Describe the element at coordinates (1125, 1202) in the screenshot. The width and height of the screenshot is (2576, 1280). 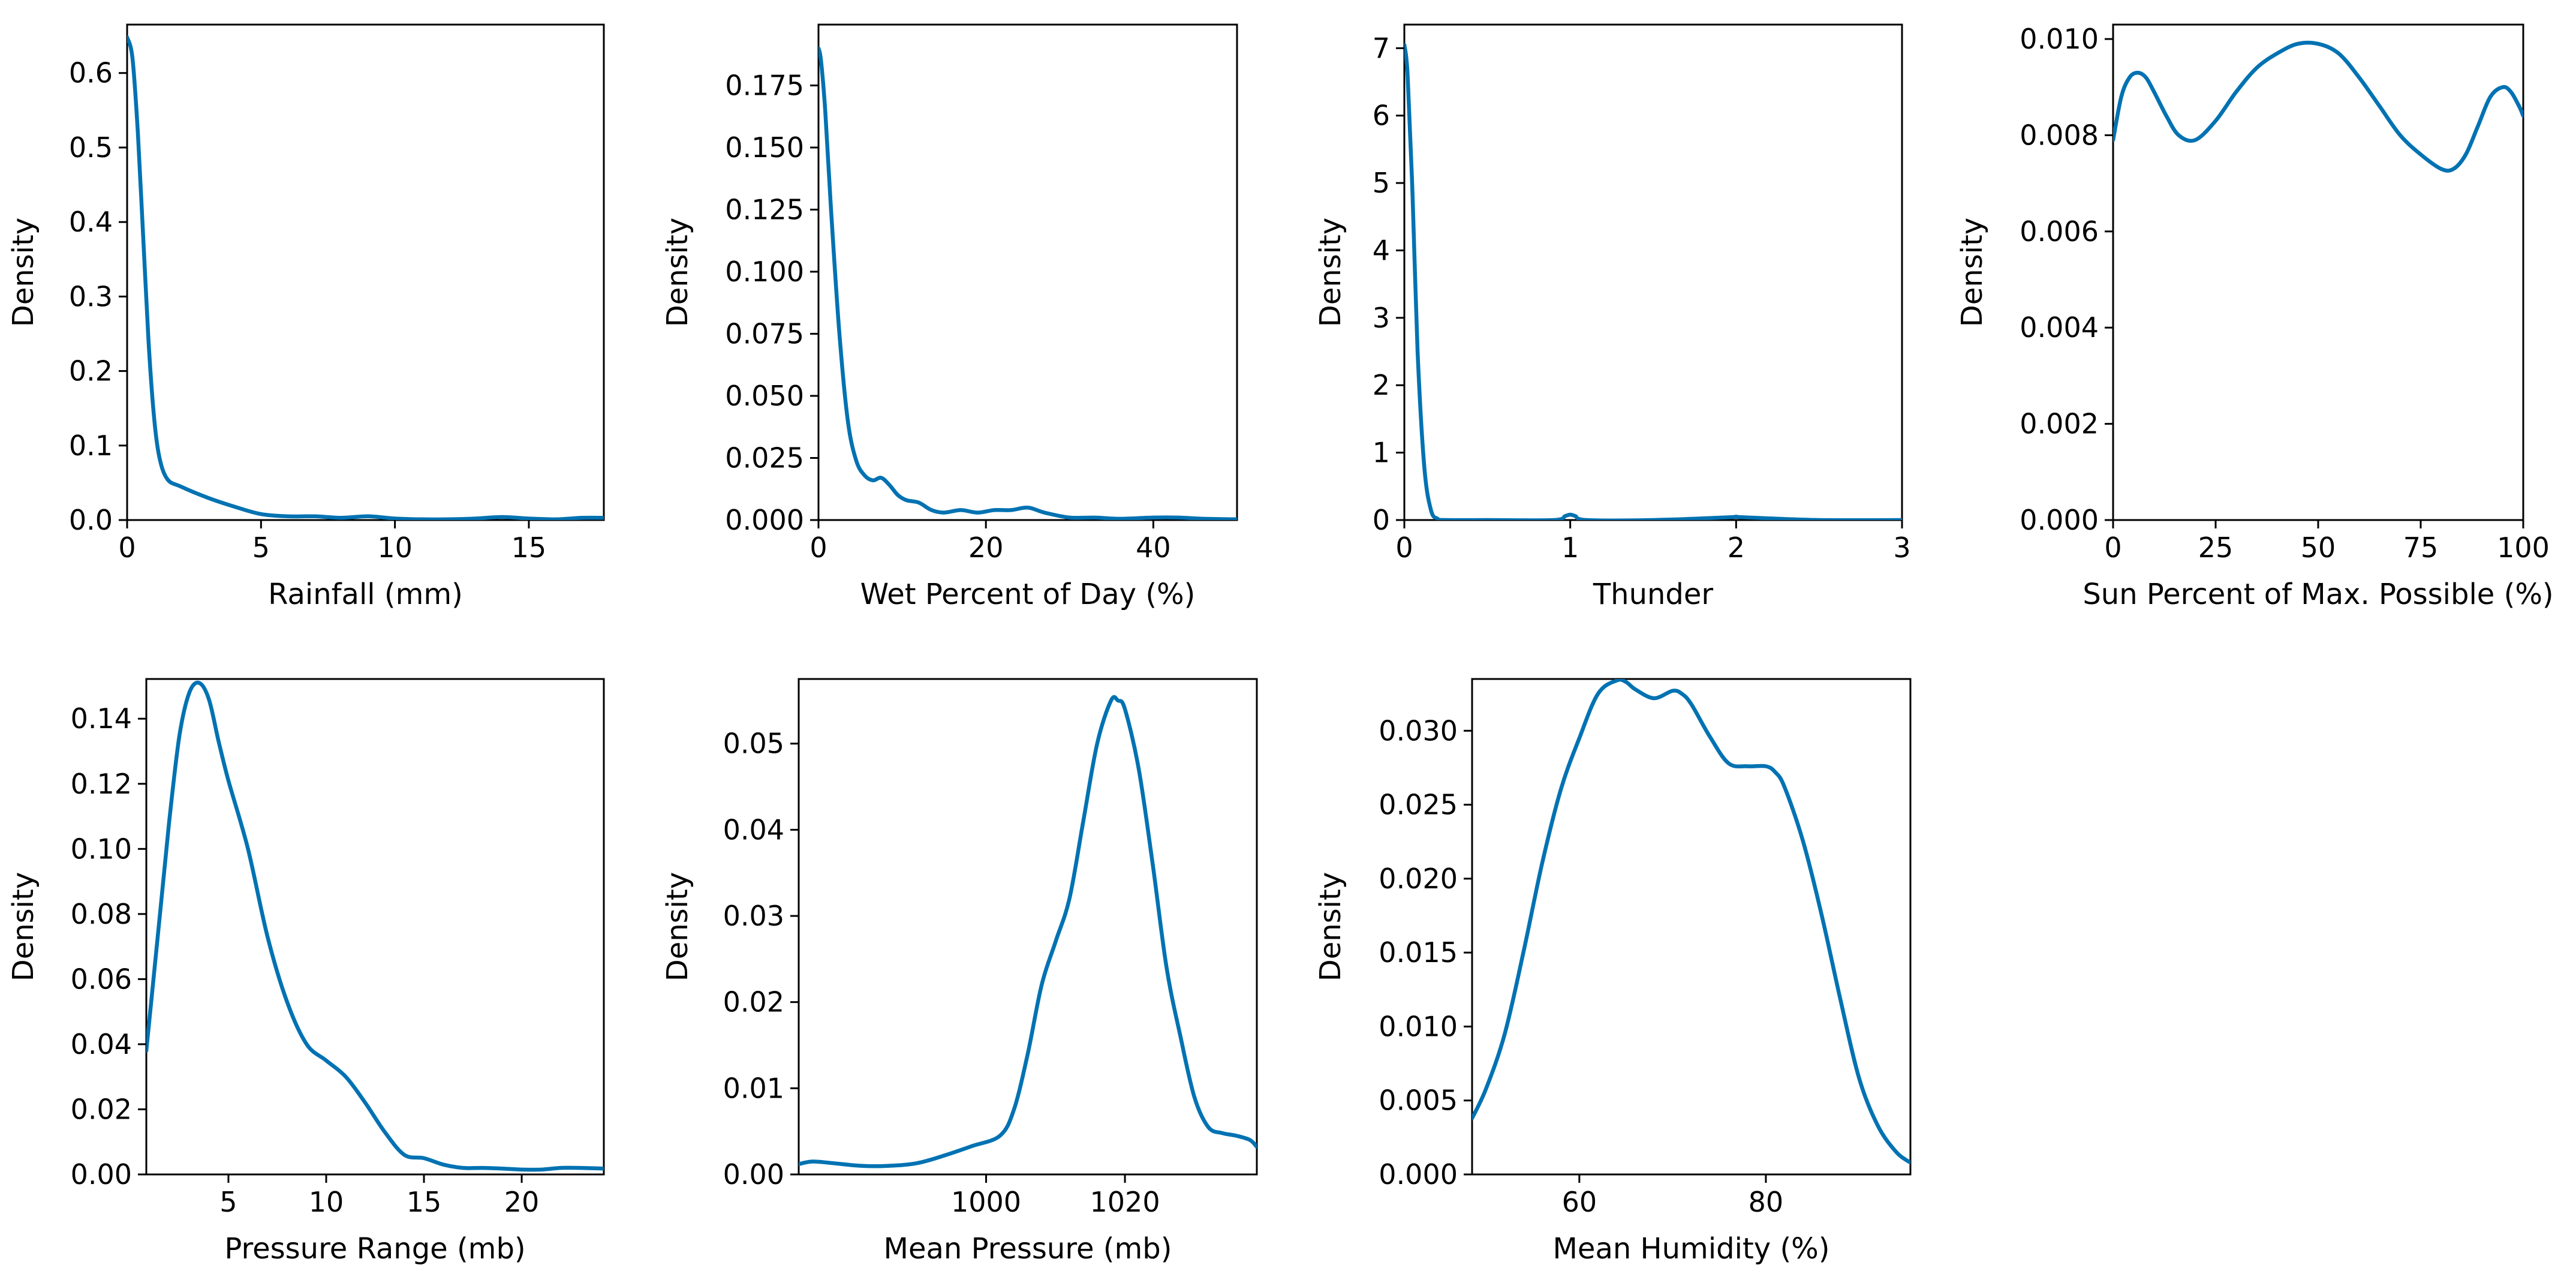
I see `x-tick-label: 1020` at that location.